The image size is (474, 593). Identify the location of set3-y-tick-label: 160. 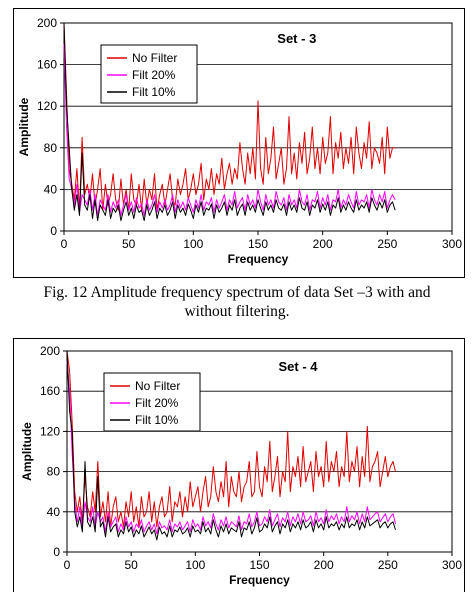
(47, 65).